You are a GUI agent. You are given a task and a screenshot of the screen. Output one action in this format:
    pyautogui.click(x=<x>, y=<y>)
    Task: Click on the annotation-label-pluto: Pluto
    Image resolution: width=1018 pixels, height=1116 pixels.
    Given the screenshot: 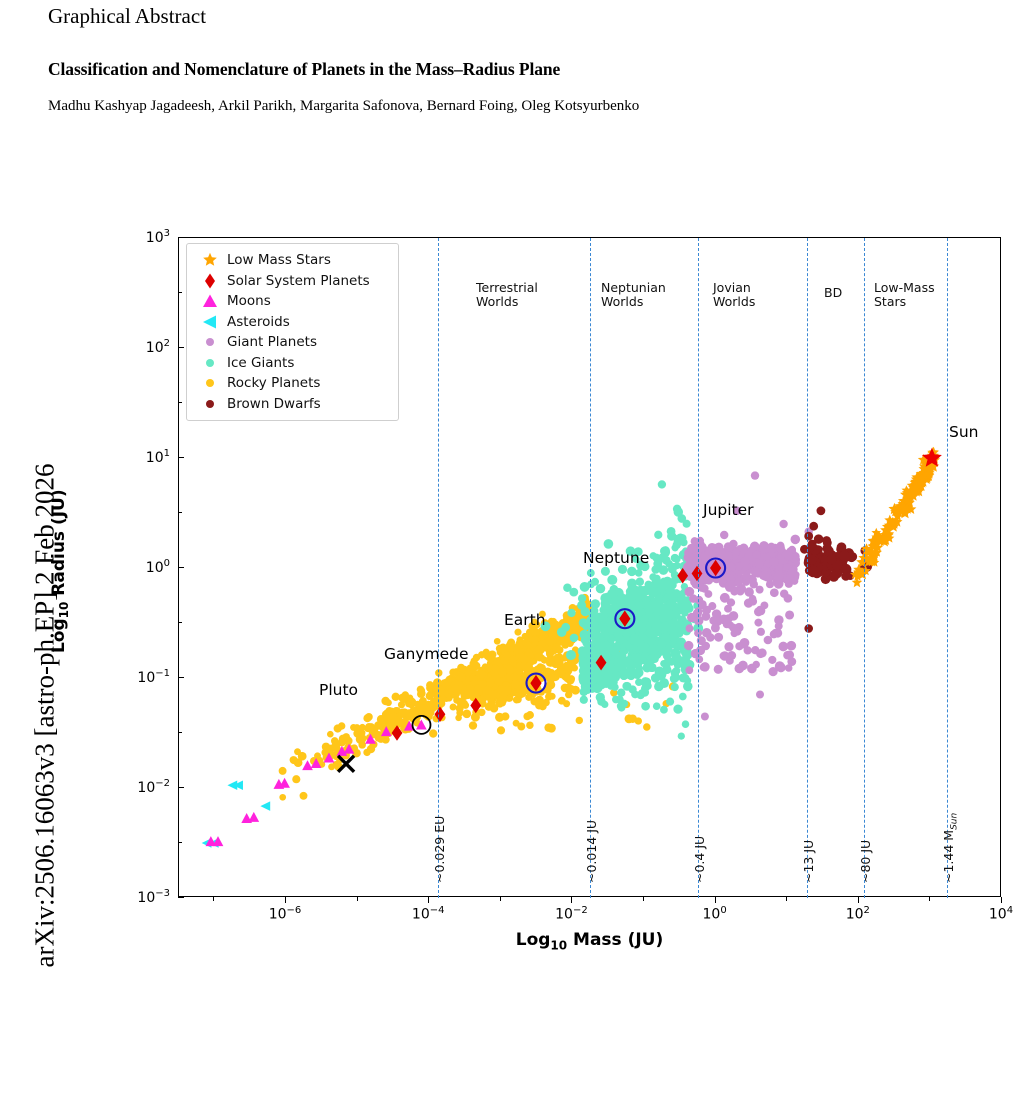 What is the action you would take?
    pyautogui.click(x=339, y=690)
    